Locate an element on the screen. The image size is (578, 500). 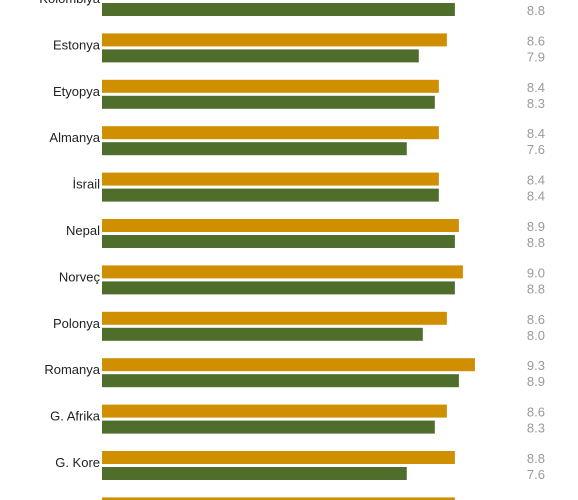
category-group: 9.08.8 Norveç is located at coordinates (302, 280).